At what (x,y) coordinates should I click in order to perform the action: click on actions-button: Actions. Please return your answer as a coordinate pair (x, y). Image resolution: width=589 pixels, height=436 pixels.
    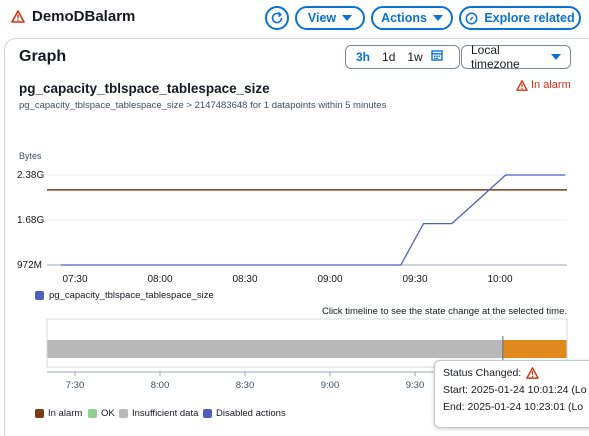
    Looking at the image, I should click on (412, 18).